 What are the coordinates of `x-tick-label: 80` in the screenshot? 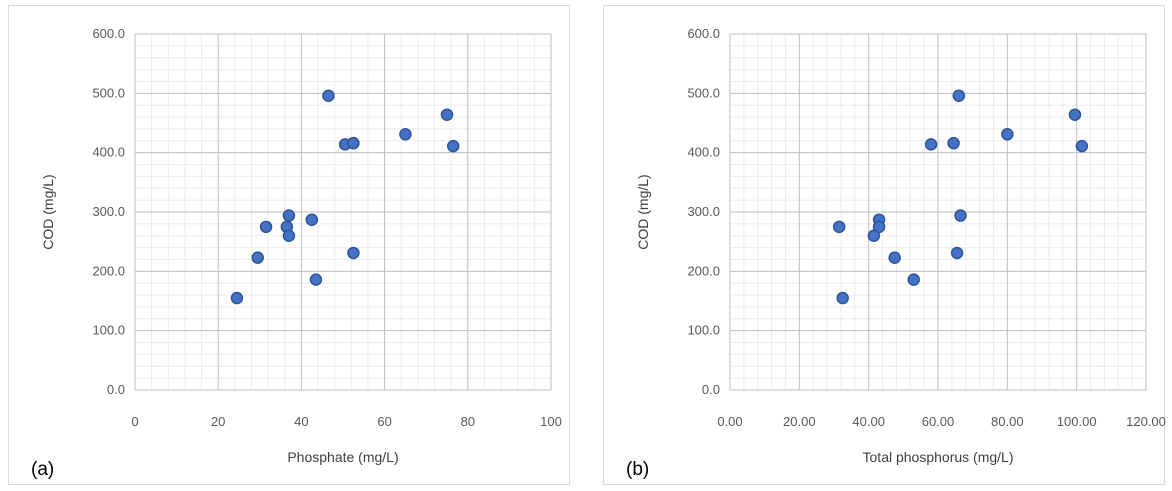 It's located at (468, 421).